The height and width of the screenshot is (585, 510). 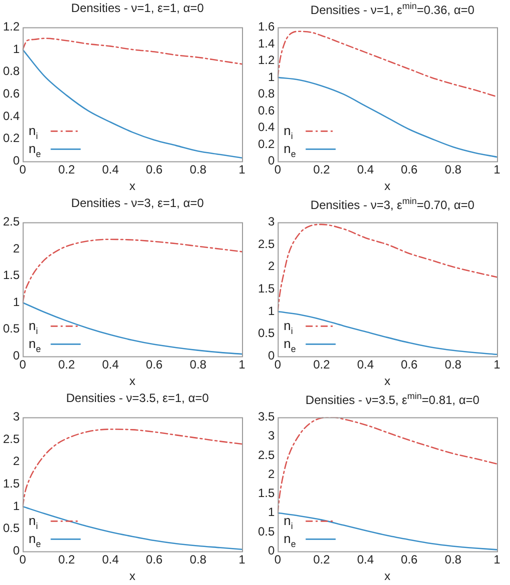 What do you see at coordinates (266, 43) in the screenshot?
I see `y-tick-label: 1.4` at bounding box center [266, 43].